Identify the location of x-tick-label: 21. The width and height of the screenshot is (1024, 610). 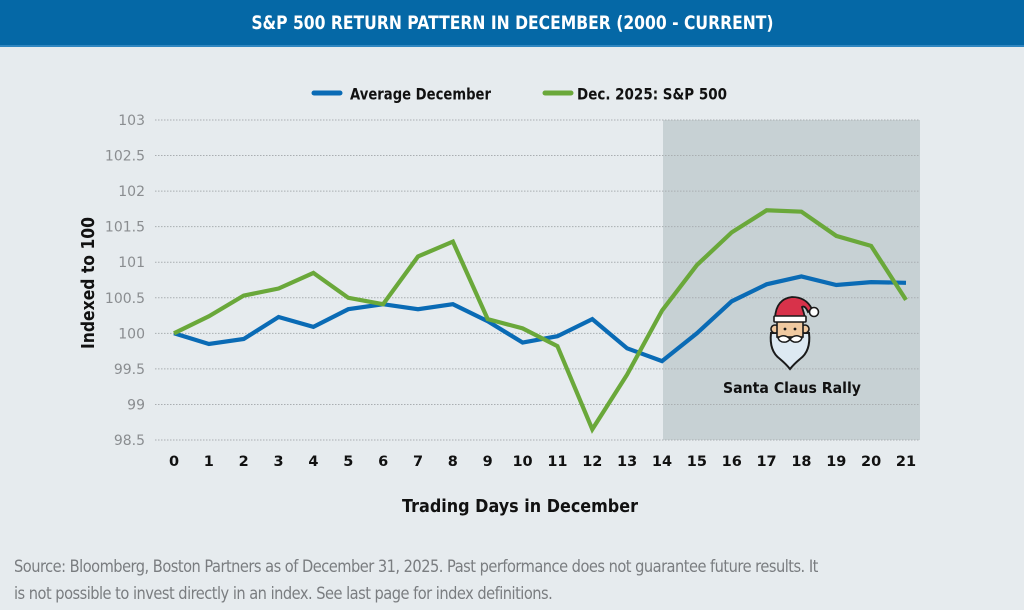
(906, 462).